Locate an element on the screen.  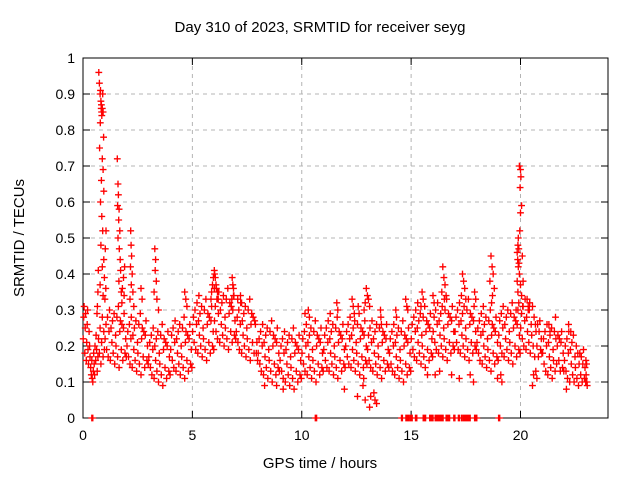
y-tick-label: 0.8 is located at coordinates (66, 130).